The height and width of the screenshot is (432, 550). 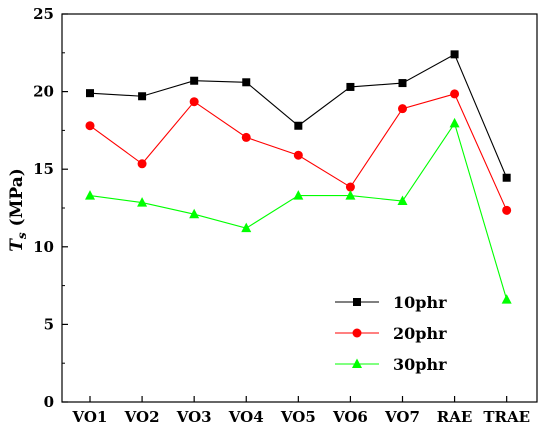 What do you see at coordinates (50, 208) in the screenshot?
I see `y-axis-ticks: 0 5 10 15 20 25` at bounding box center [50, 208].